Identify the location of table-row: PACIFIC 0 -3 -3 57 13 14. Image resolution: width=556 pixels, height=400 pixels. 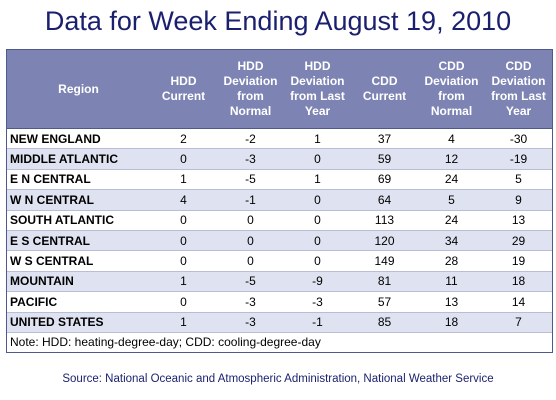
(279, 302).